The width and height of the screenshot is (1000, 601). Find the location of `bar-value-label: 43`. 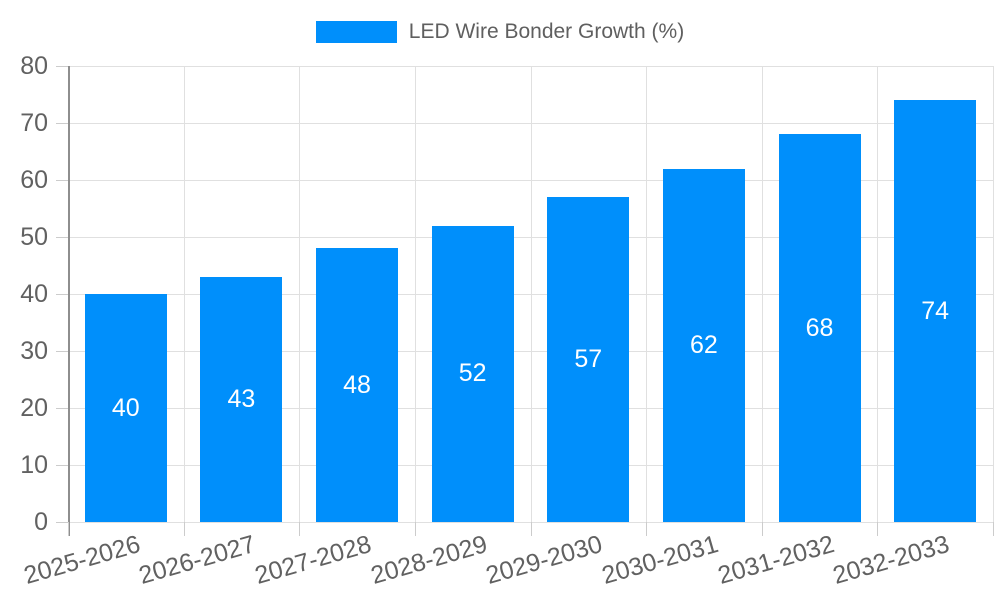

bar-value-label: 43 is located at coordinates (241, 398).